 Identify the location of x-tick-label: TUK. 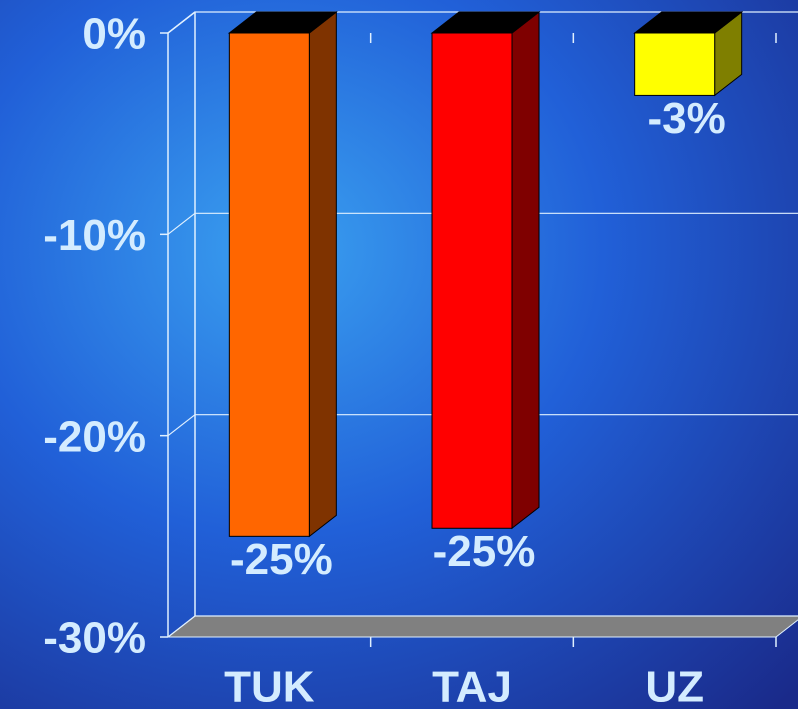
(269, 686).